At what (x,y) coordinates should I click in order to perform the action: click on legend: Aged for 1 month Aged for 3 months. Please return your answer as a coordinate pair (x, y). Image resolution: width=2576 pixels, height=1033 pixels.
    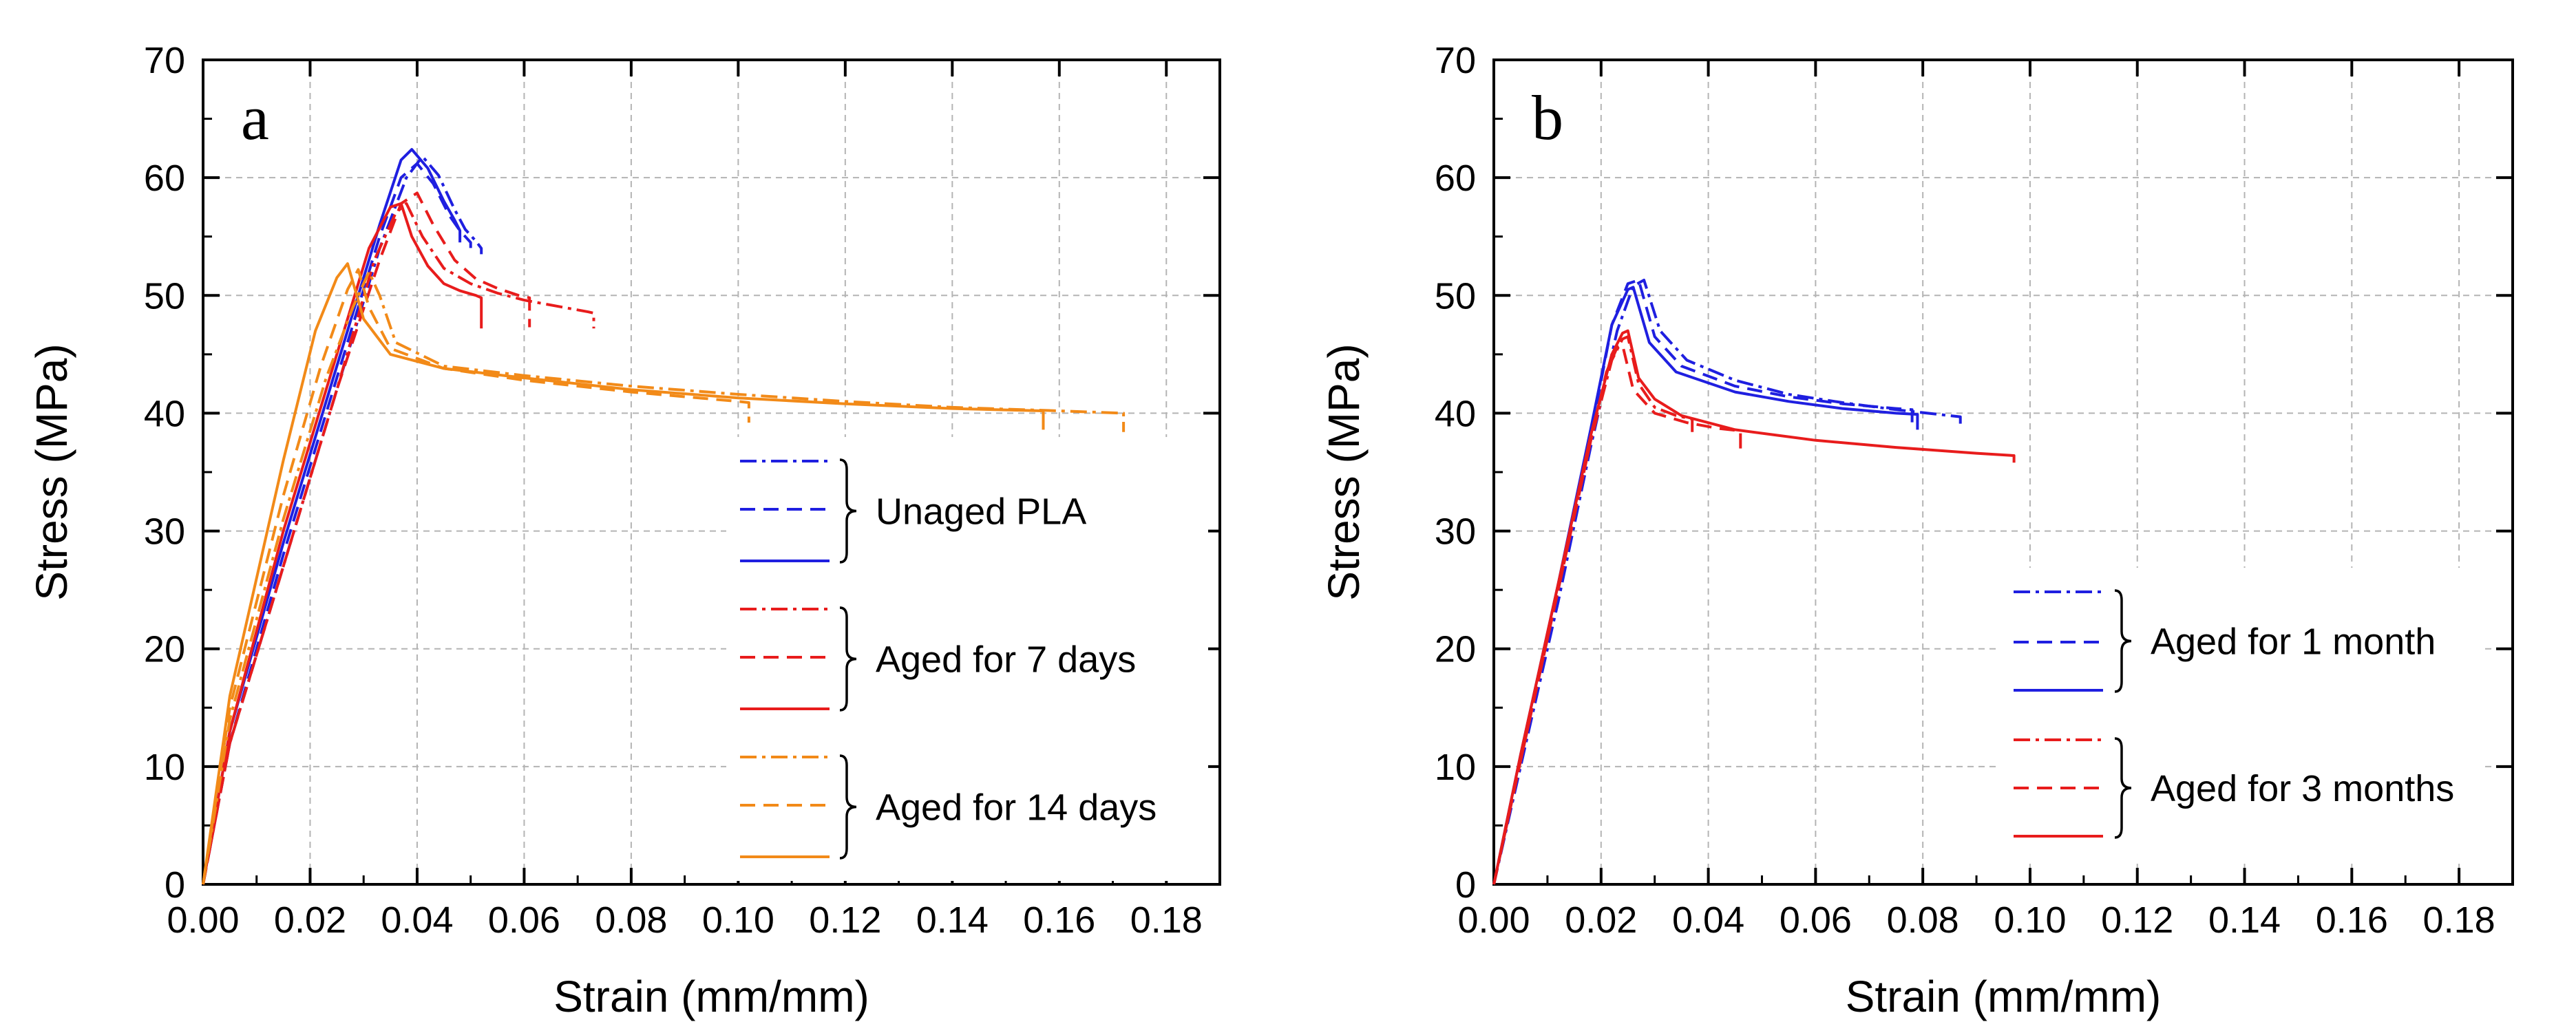
    Looking at the image, I should click on (2241, 714).